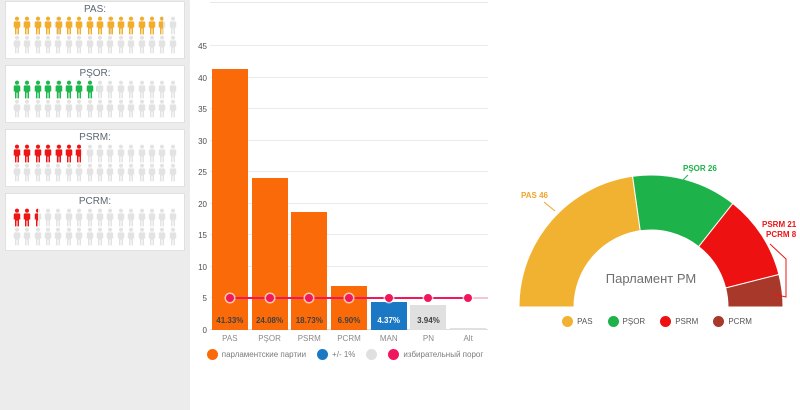 This screenshot has height=410, width=800. I want to click on y-axis-label: 40, so click(202, 78).